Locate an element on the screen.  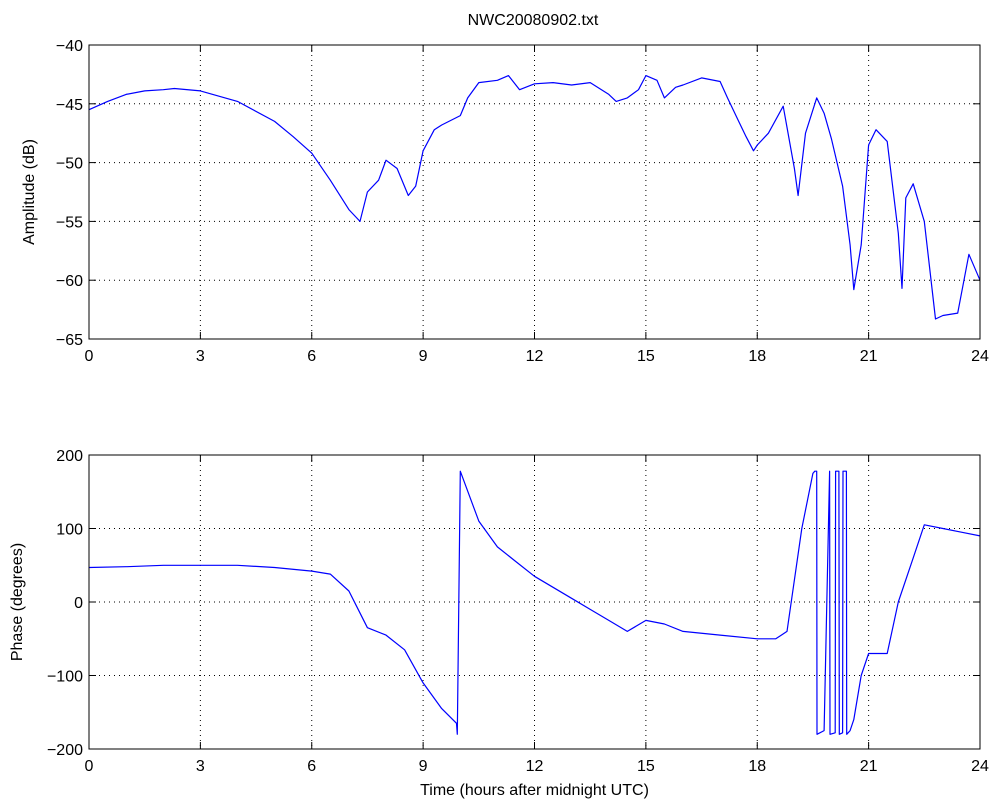
x-axis-label: Time (hours after midnight UTC) is located at coordinates (534, 790).